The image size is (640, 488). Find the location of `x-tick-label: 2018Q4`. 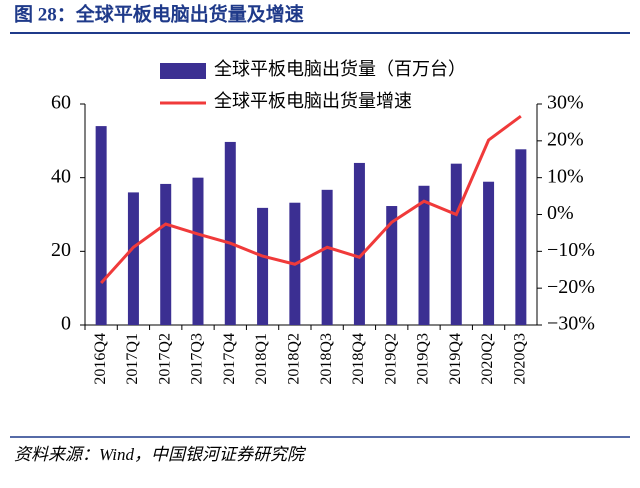

x-tick-label: 2018Q4 is located at coordinates (358, 359).